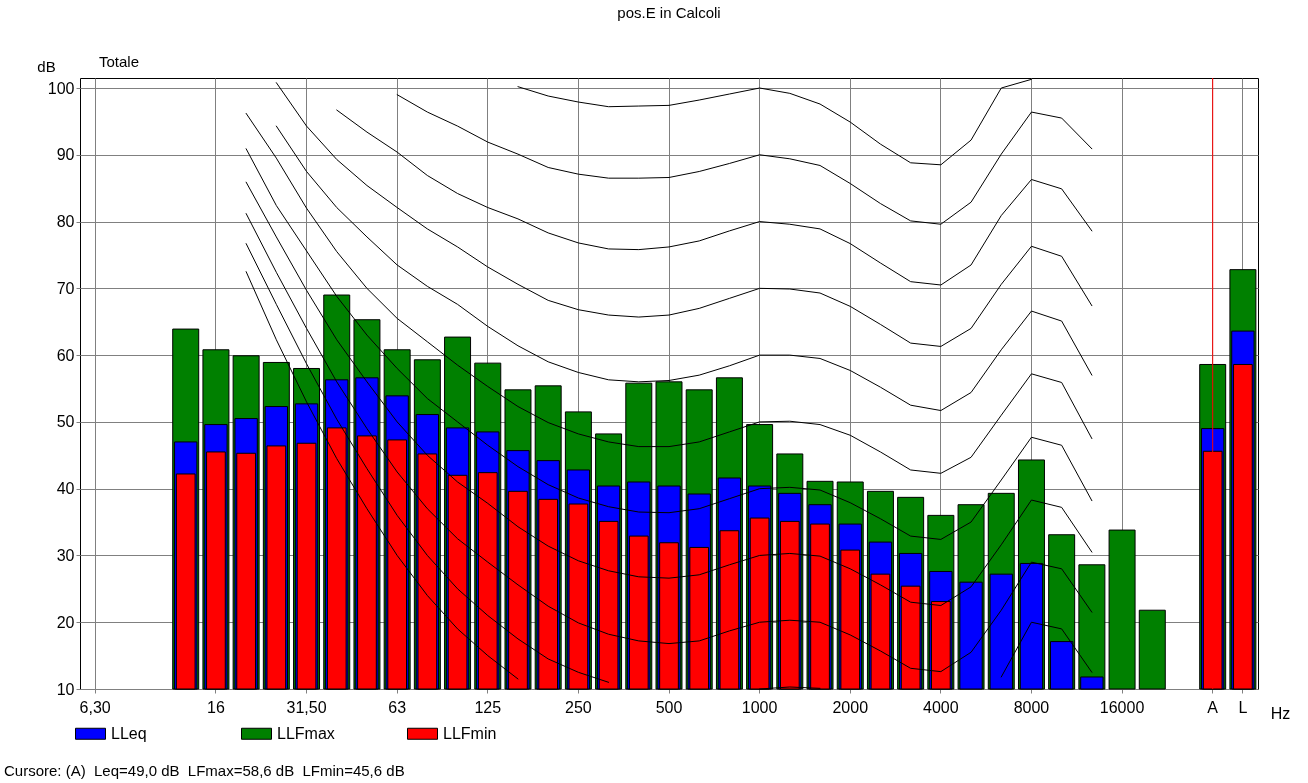 The width and height of the screenshot is (1308, 783). What do you see at coordinates (65, 622) in the screenshot?
I see `y-tick-label: 20` at bounding box center [65, 622].